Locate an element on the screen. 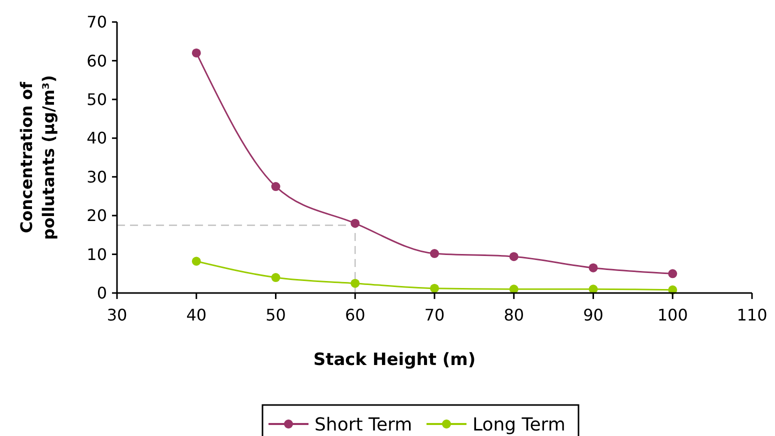 This screenshot has height=436, width=775. y-tick-label: 30 is located at coordinates (96, 176).